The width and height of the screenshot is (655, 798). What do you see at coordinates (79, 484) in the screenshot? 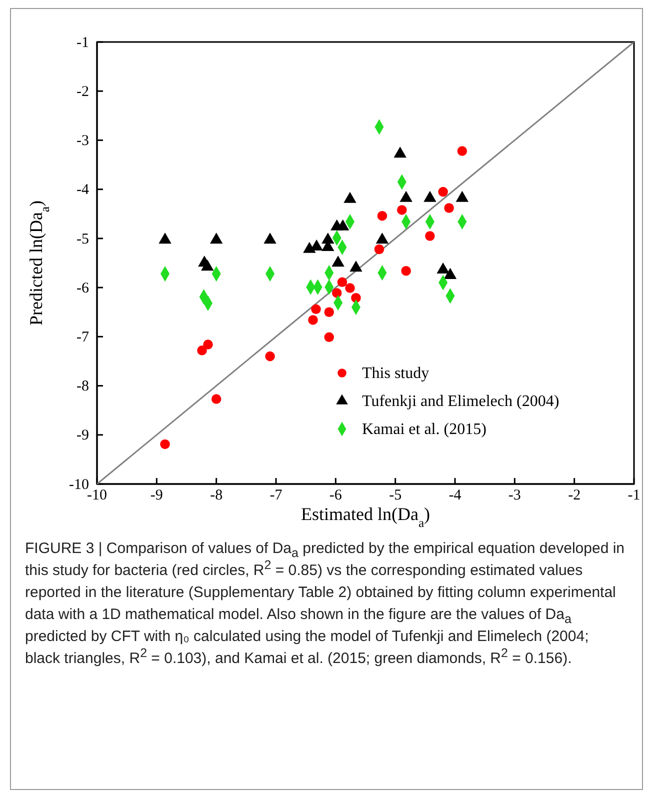
I see `y-tick-label: -10` at bounding box center [79, 484].